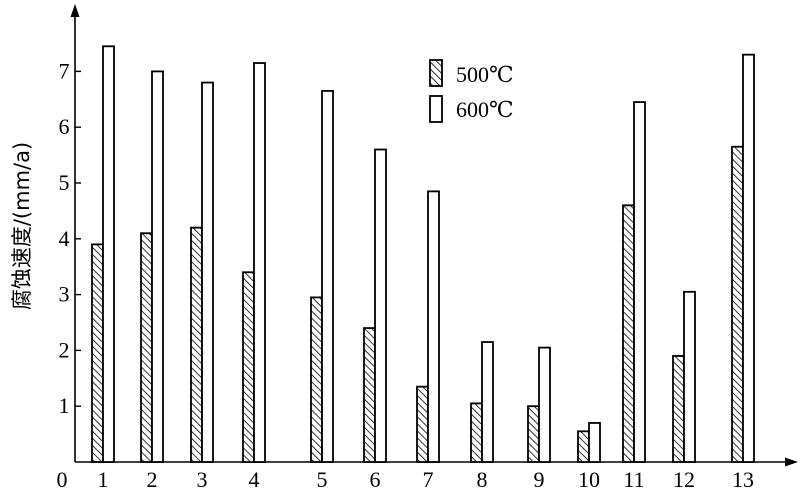 Image resolution: width=801 pixels, height=490 pixels. I want to click on origin-label: 0, so click(62, 478).